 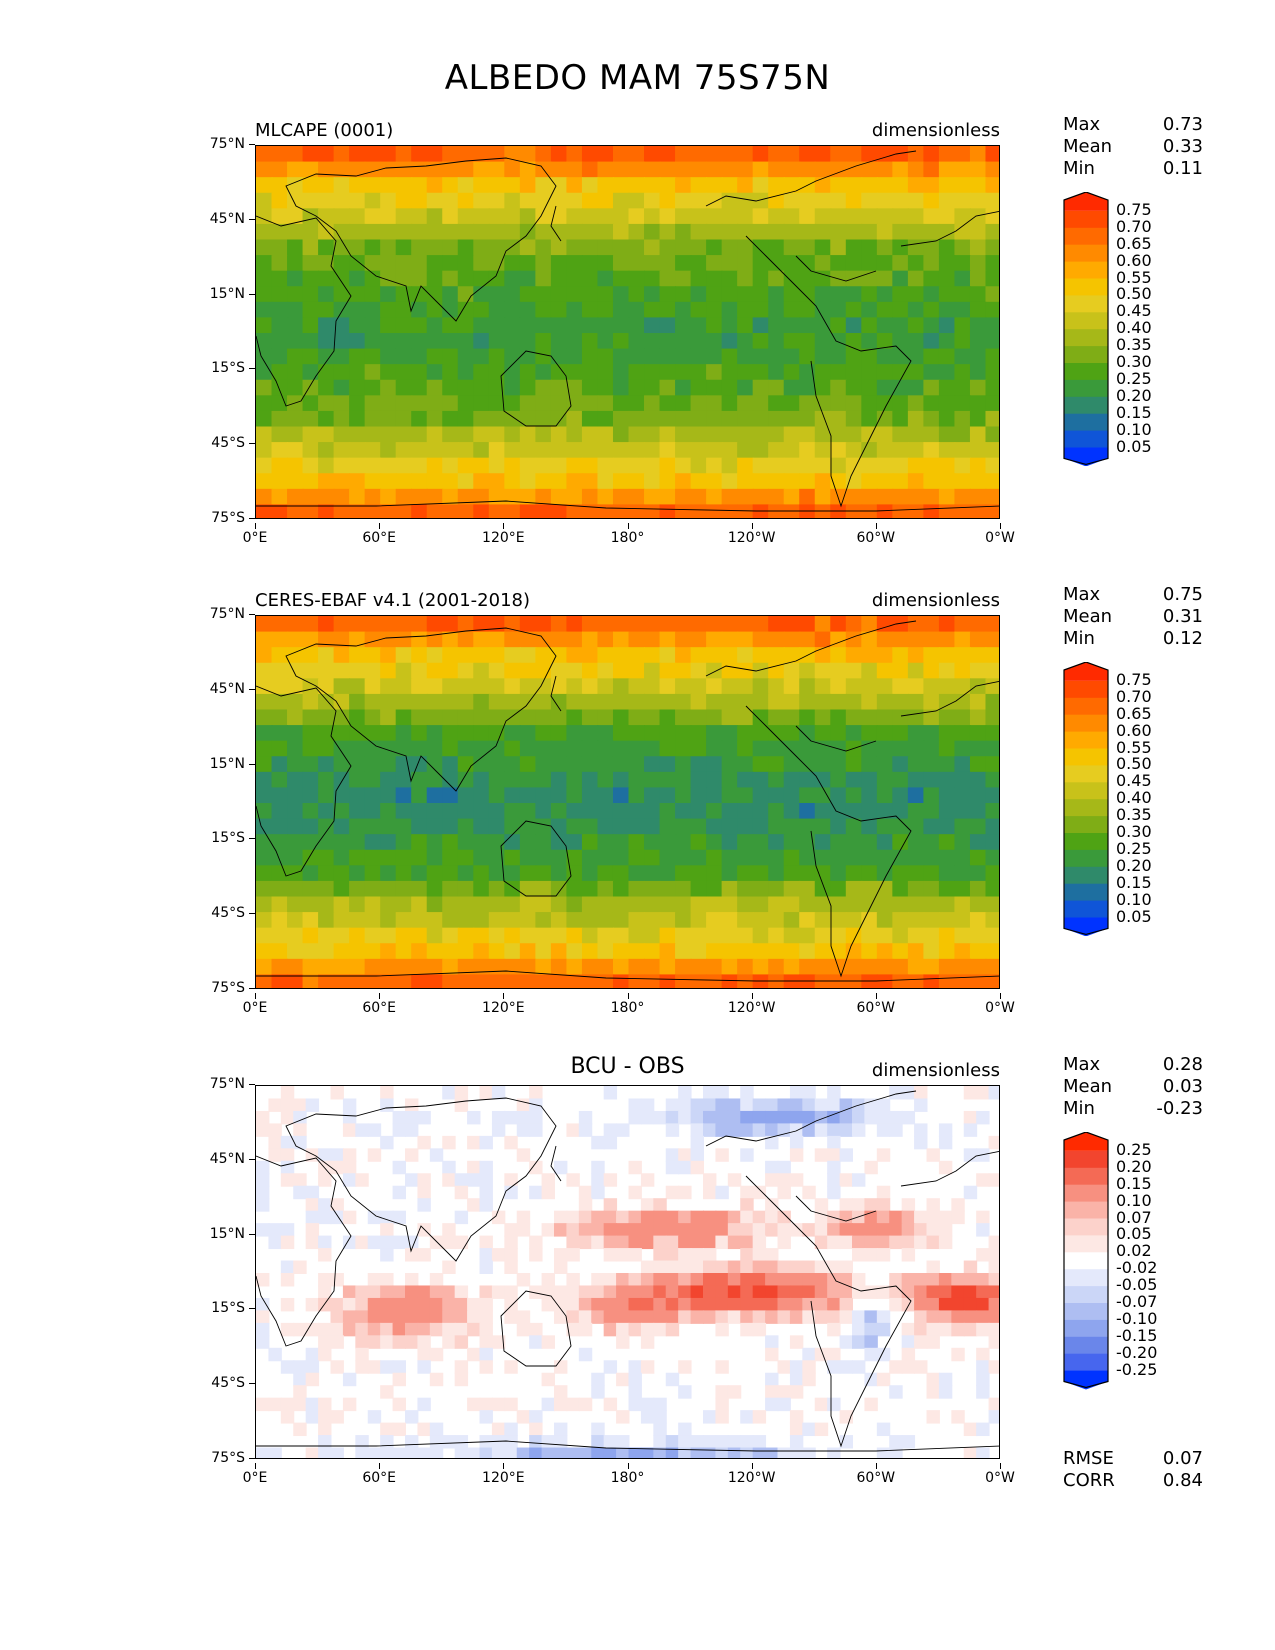 What do you see at coordinates (1089, 1480) in the screenshot?
I see `corr-label: CORR` at bounding box center [1089, 1480].